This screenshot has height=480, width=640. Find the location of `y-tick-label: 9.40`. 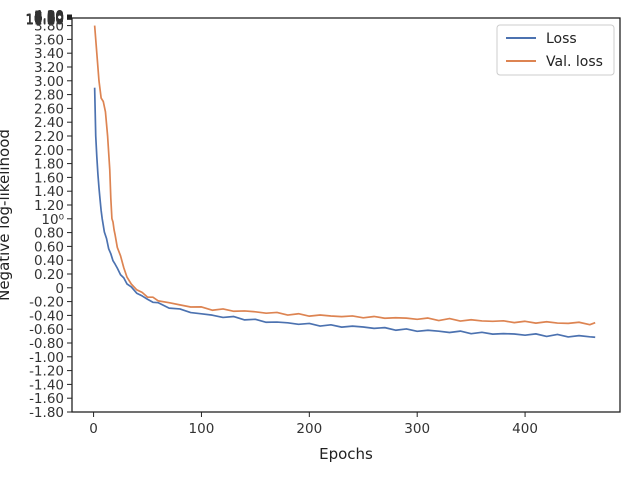

y-tick-label: 9.40 is located at coordinates (49, 19).